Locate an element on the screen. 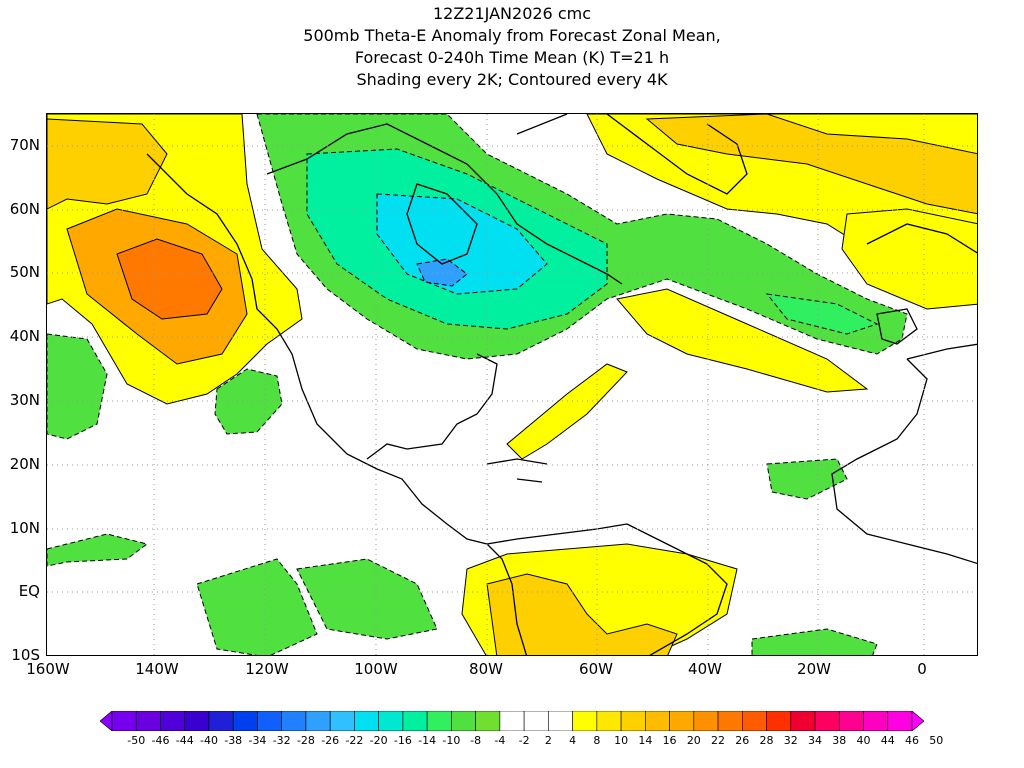  anomaly-yellow-europe is located at coordinates (909, 259).